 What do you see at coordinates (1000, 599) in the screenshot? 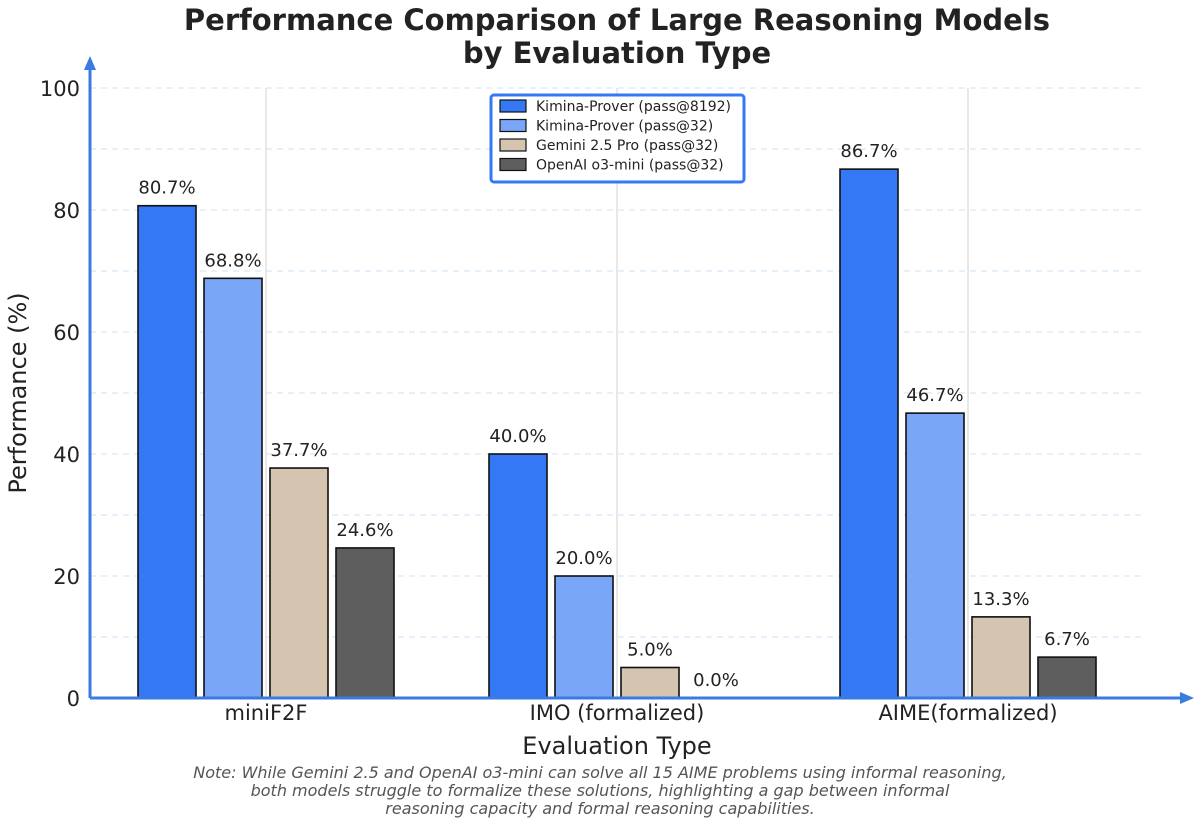
I see `bar-label-2-2: 13.3%` at bounding box center [1000, 599].